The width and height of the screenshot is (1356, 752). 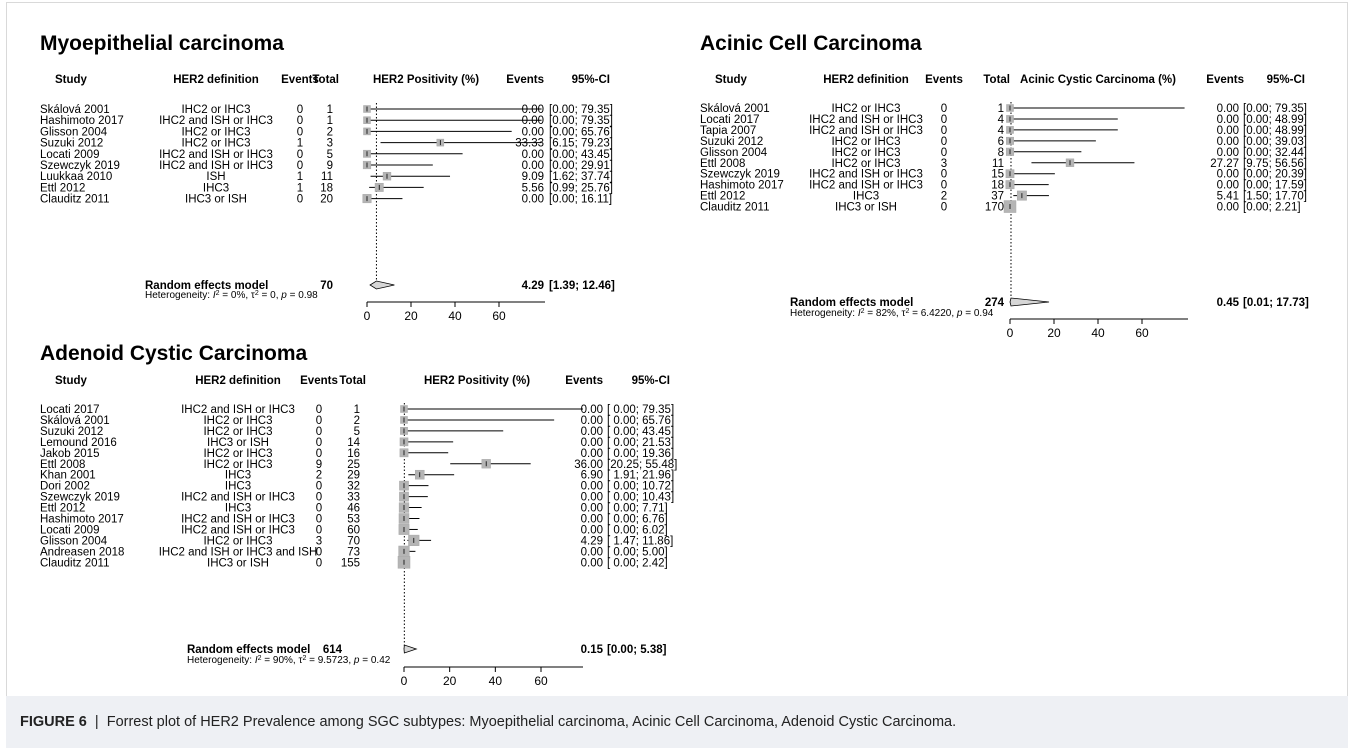 I want to click on ci-value: [ 1.91; 21.96], so click(x=640, y=476).